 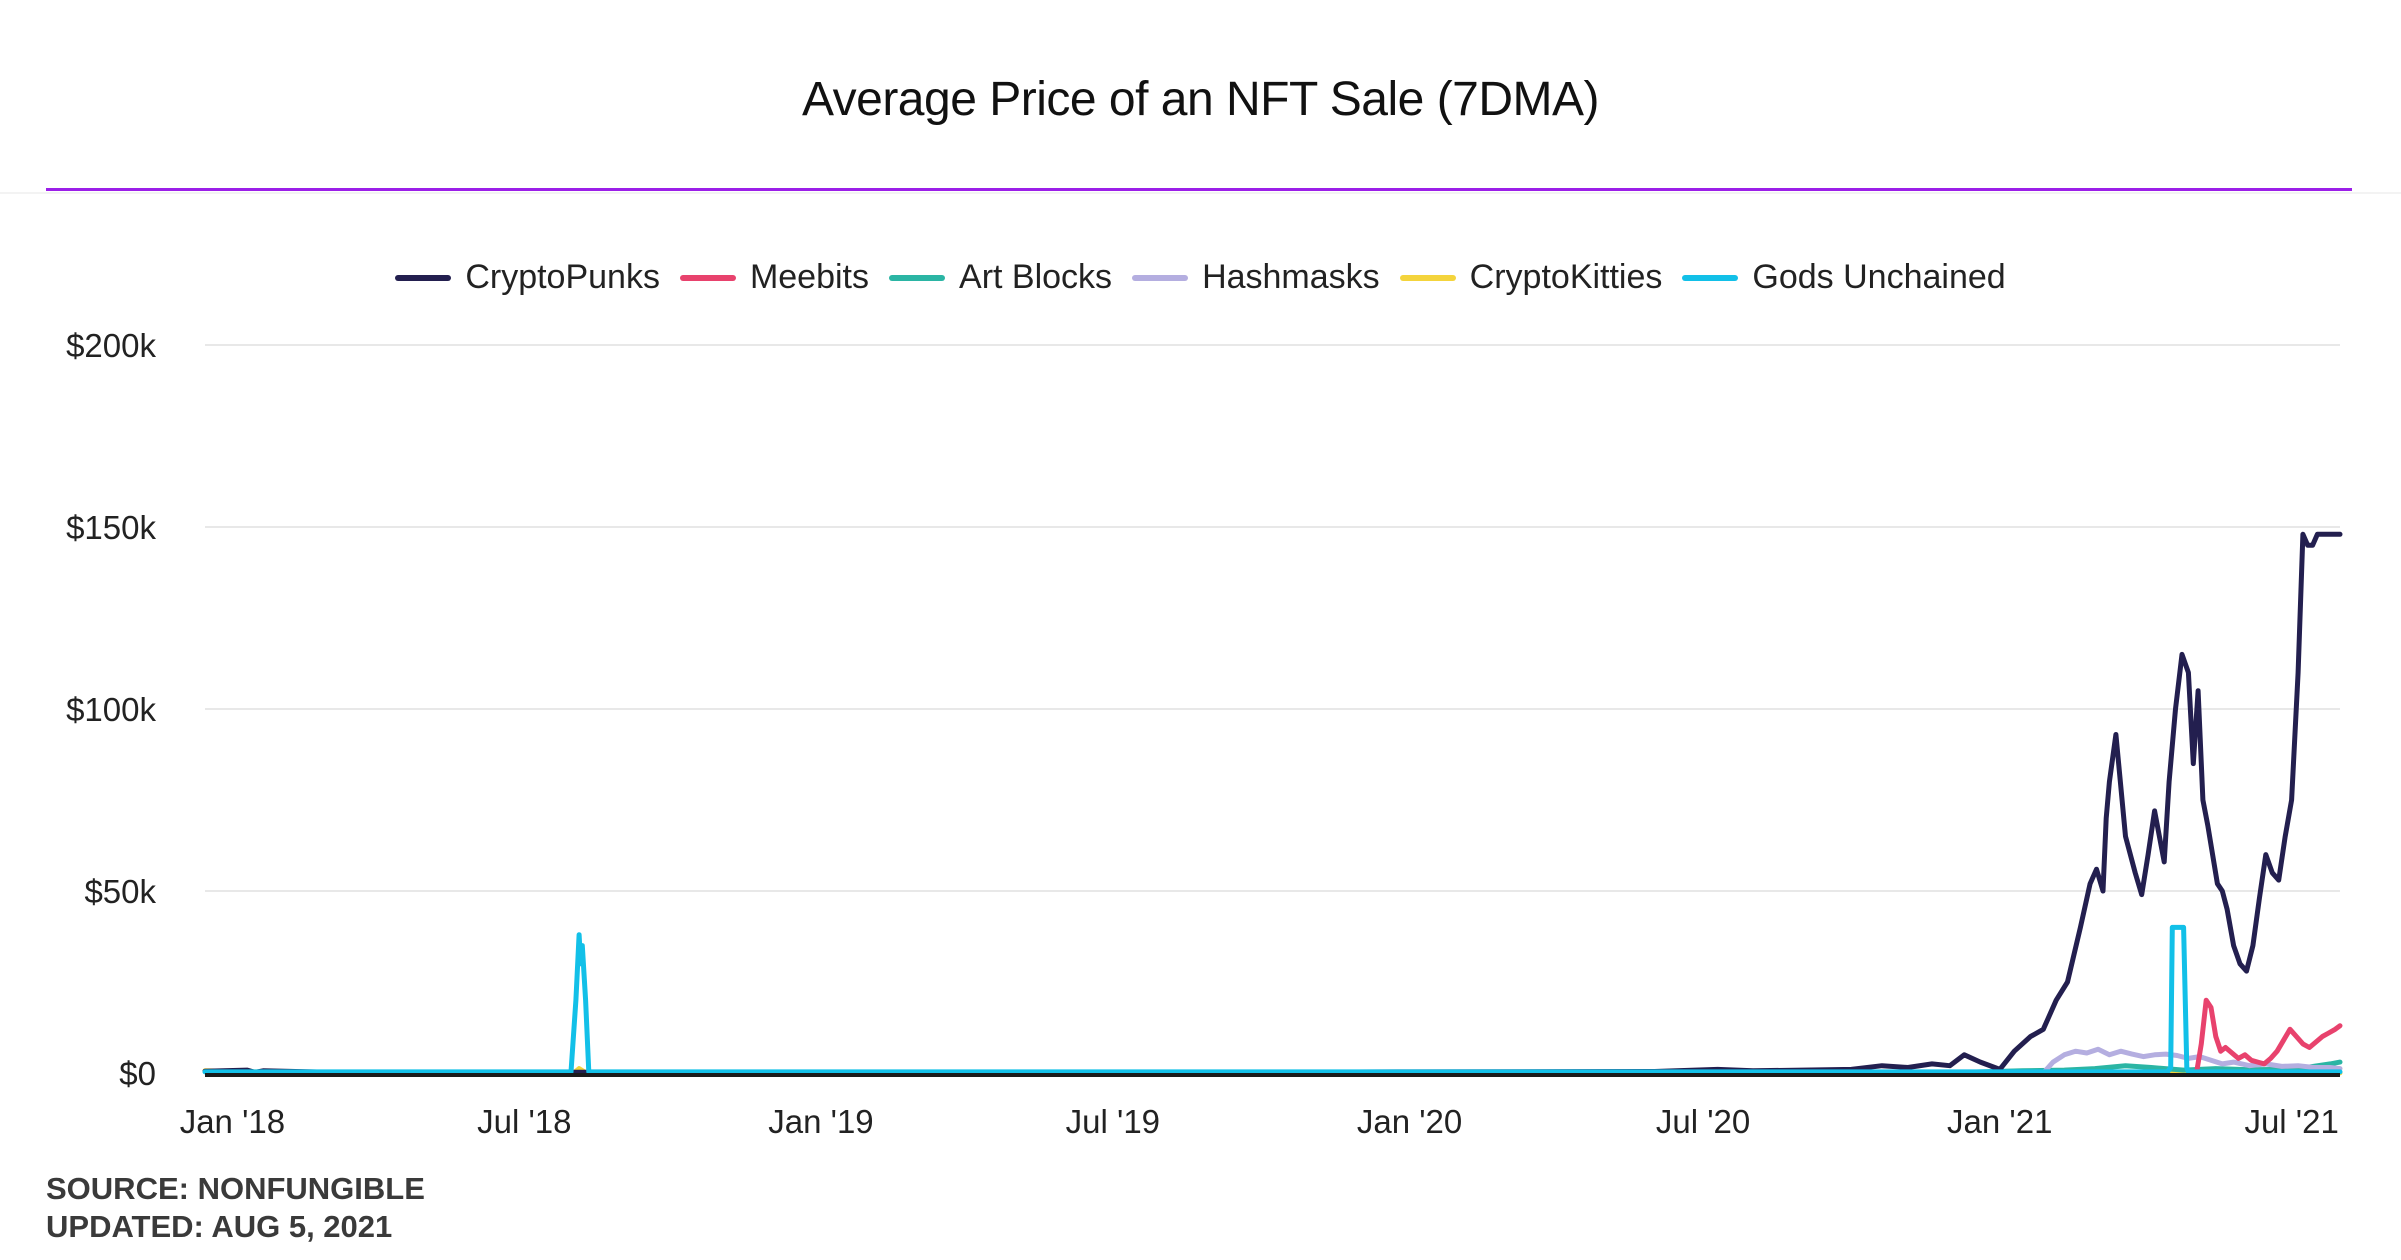 What do you see at coordinates (1409, 1121) in the screenshot?
I see `x-tick-label: Jan '20` at bounding box center [1409, 1121].